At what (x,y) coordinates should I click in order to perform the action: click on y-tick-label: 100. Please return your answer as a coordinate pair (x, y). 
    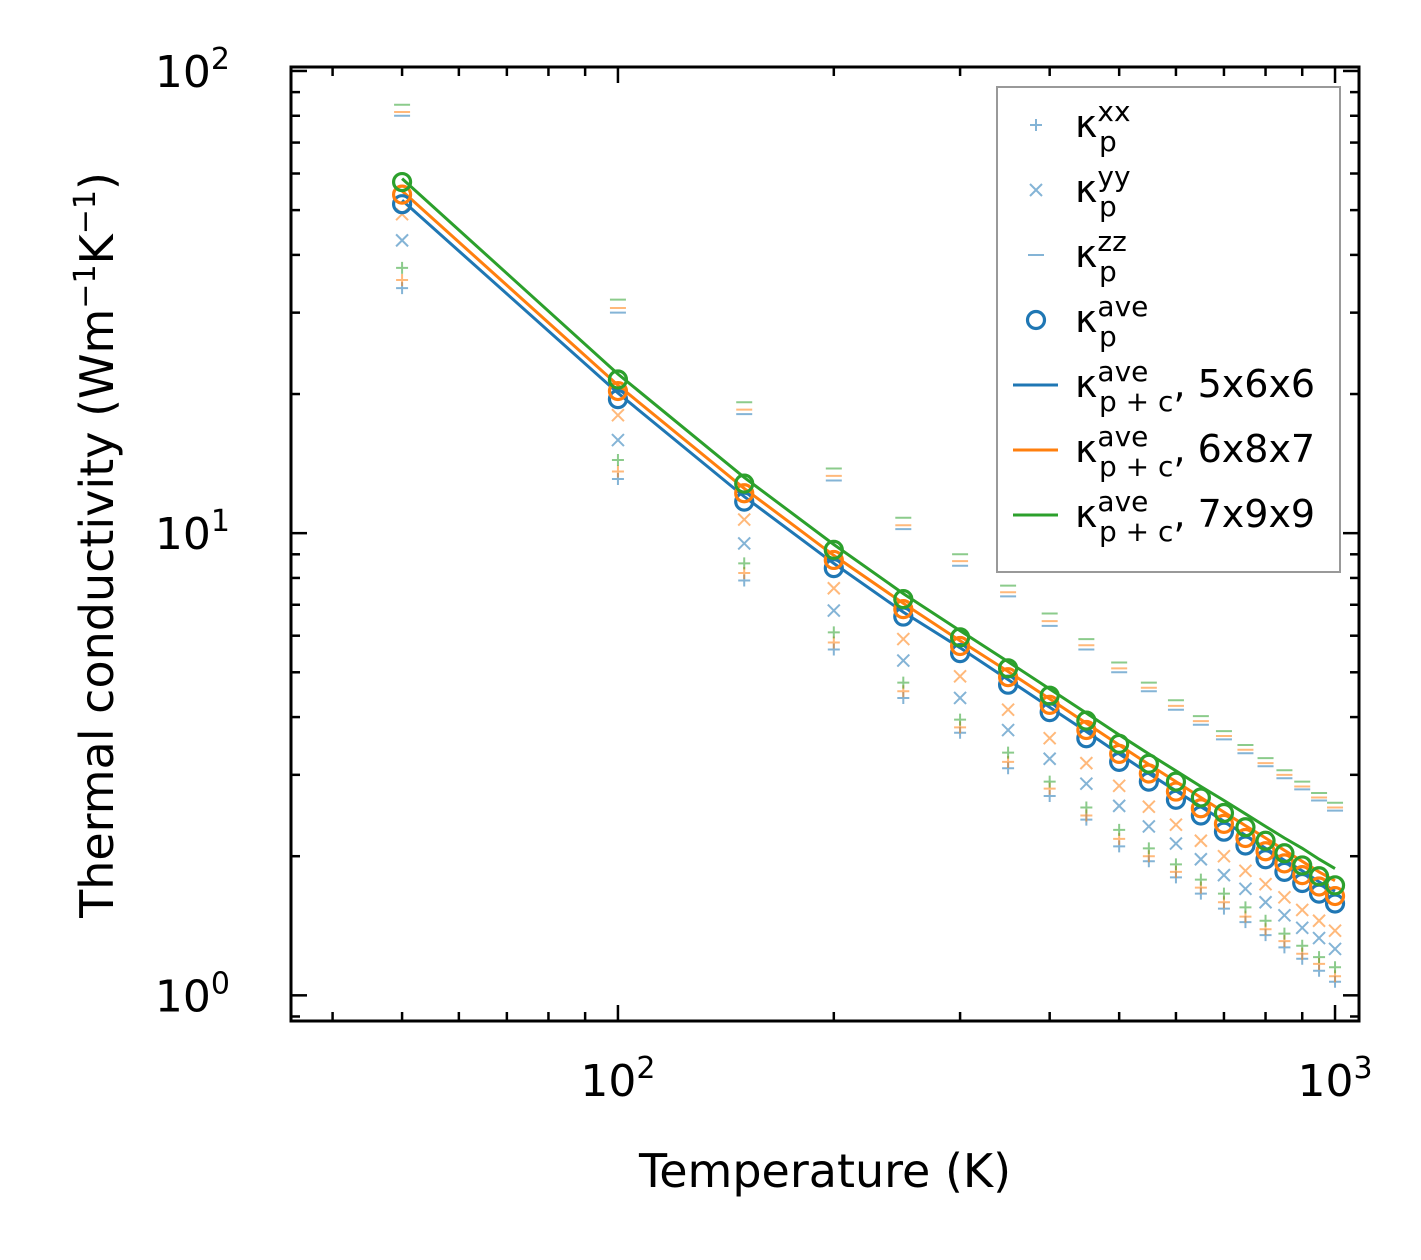
    Looking at the image, I should click on (192, 994).